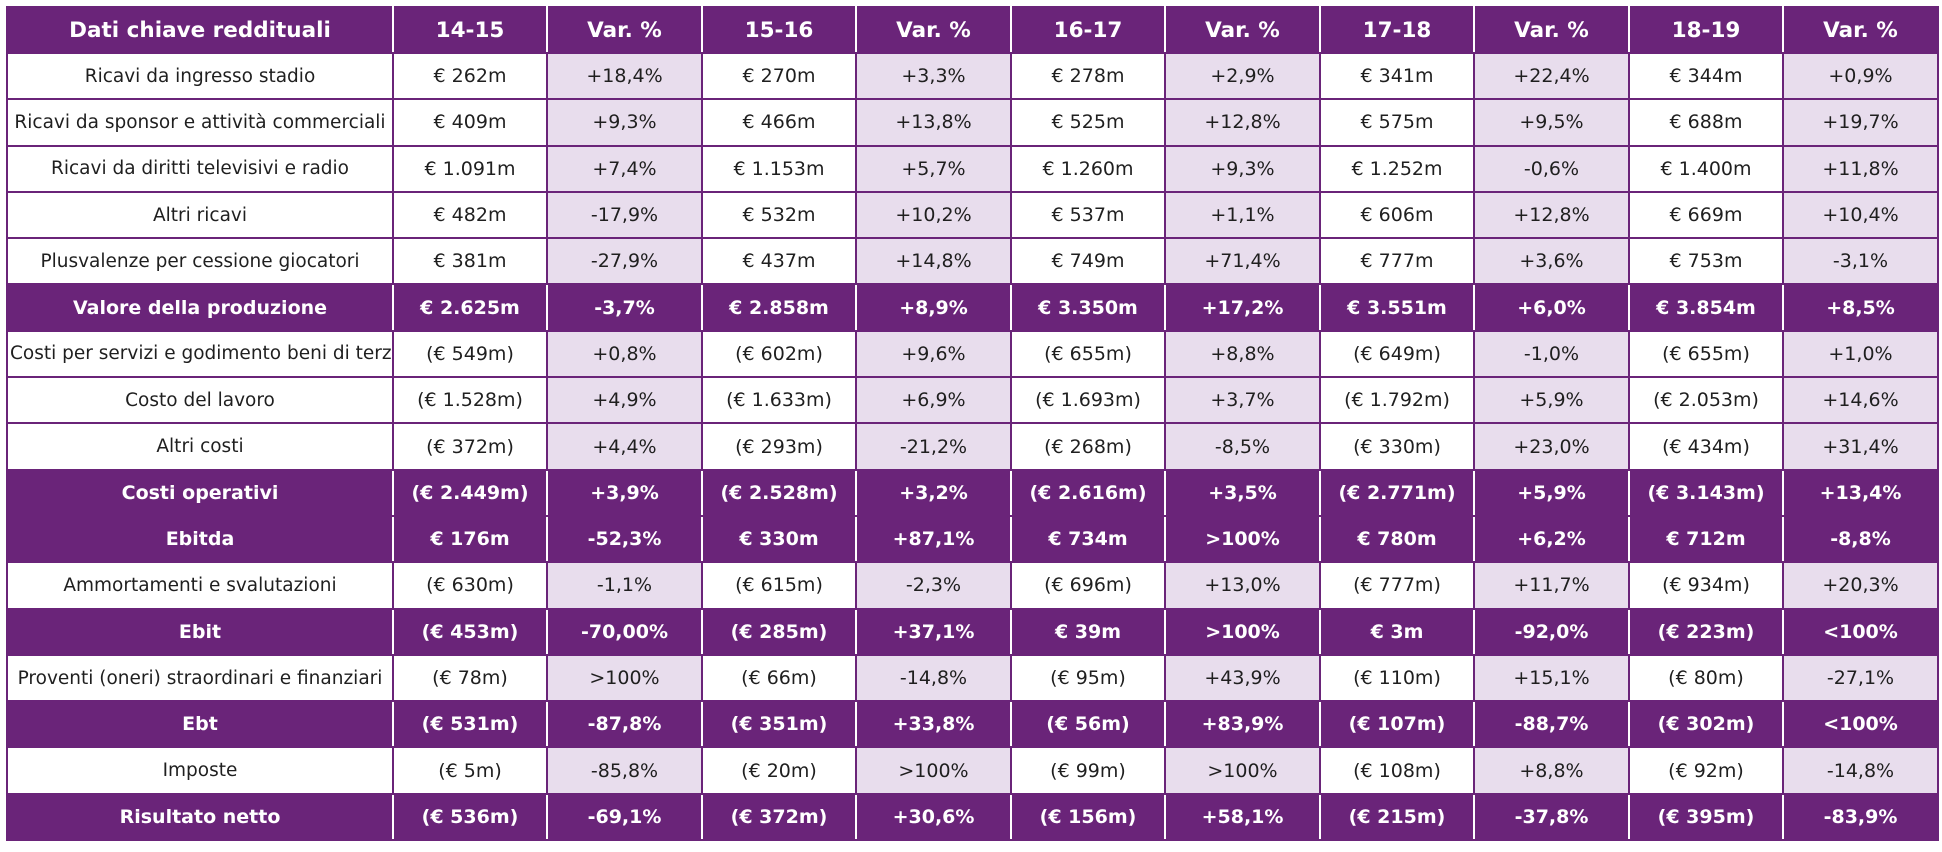 The height and width of the screenshot is (852, 1942). Describe the element at coordinates (779, 631) in the screenshot. I see `value-cell: (€ 285m)` at that location.